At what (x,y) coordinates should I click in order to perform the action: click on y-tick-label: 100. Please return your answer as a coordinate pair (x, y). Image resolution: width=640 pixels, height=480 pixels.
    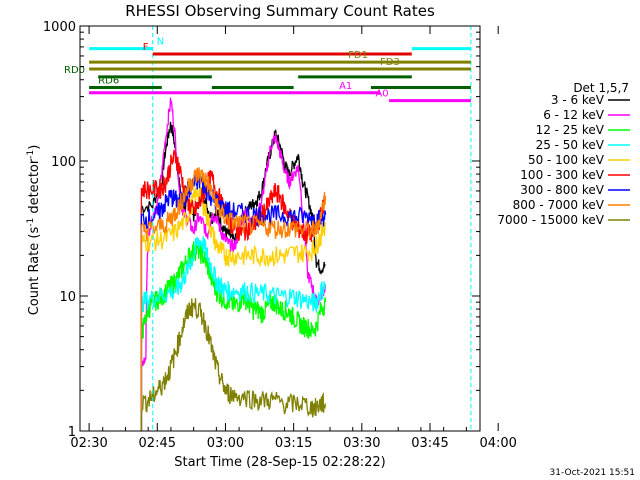
    Looking at the image, I should click on (63, 162).